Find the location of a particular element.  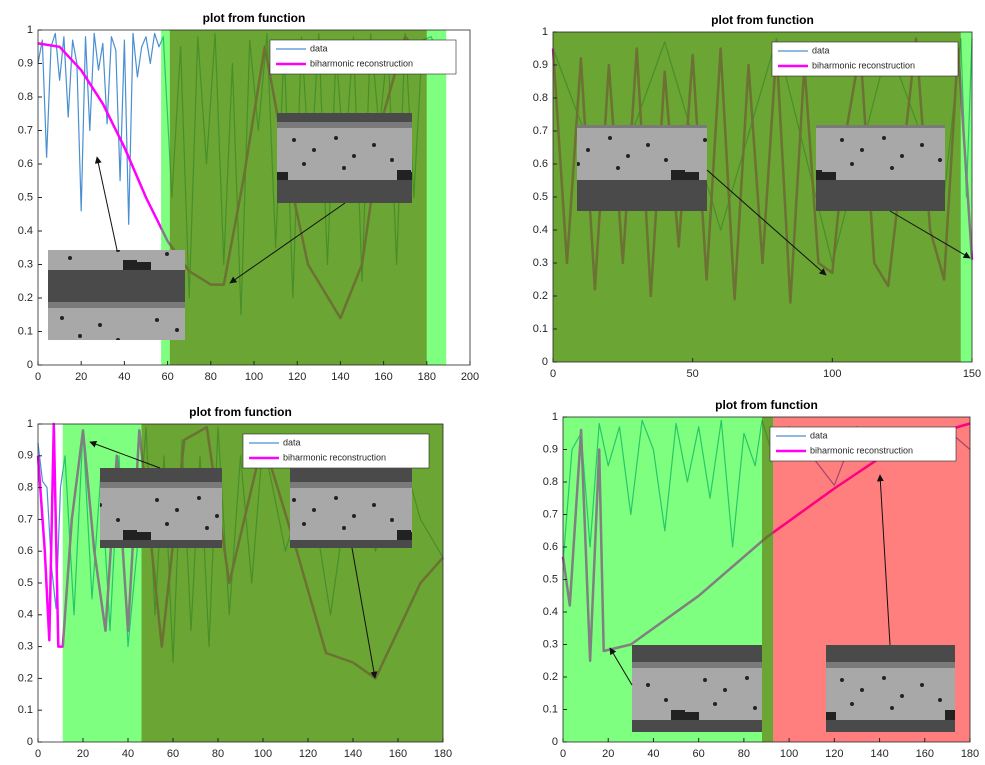

x-tick-label: 20 is located at coordinates (81, 377).